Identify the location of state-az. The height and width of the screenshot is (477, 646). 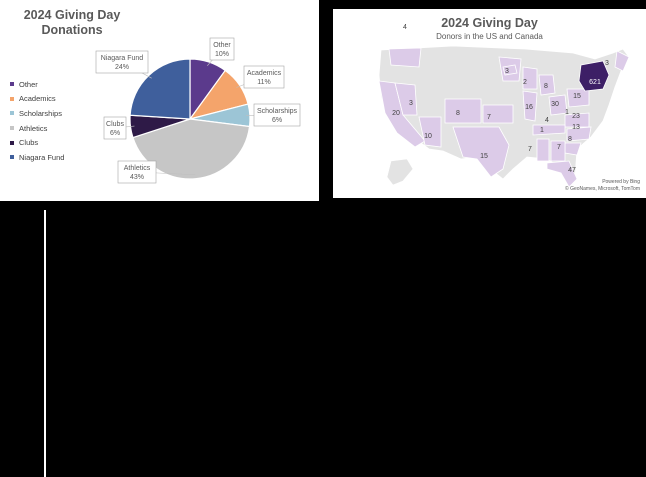
(430, 132).